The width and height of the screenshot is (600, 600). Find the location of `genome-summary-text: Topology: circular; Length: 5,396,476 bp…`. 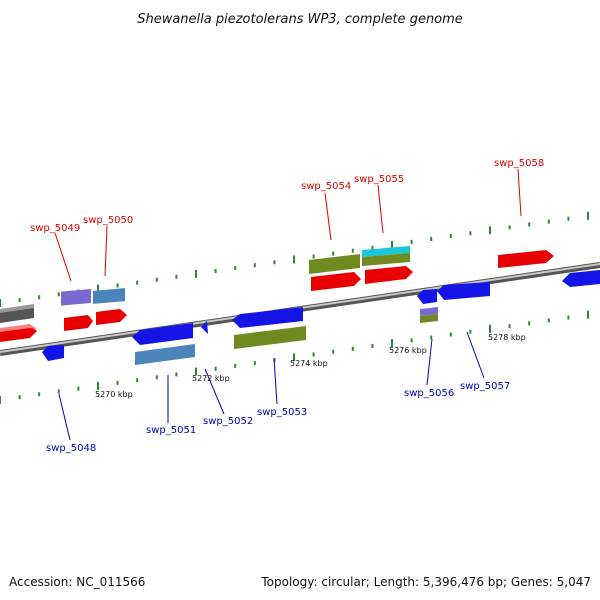

genome-summary-text: Topology: circular; Length: 5,396,476 bp… is located at coordinates (425, 582).